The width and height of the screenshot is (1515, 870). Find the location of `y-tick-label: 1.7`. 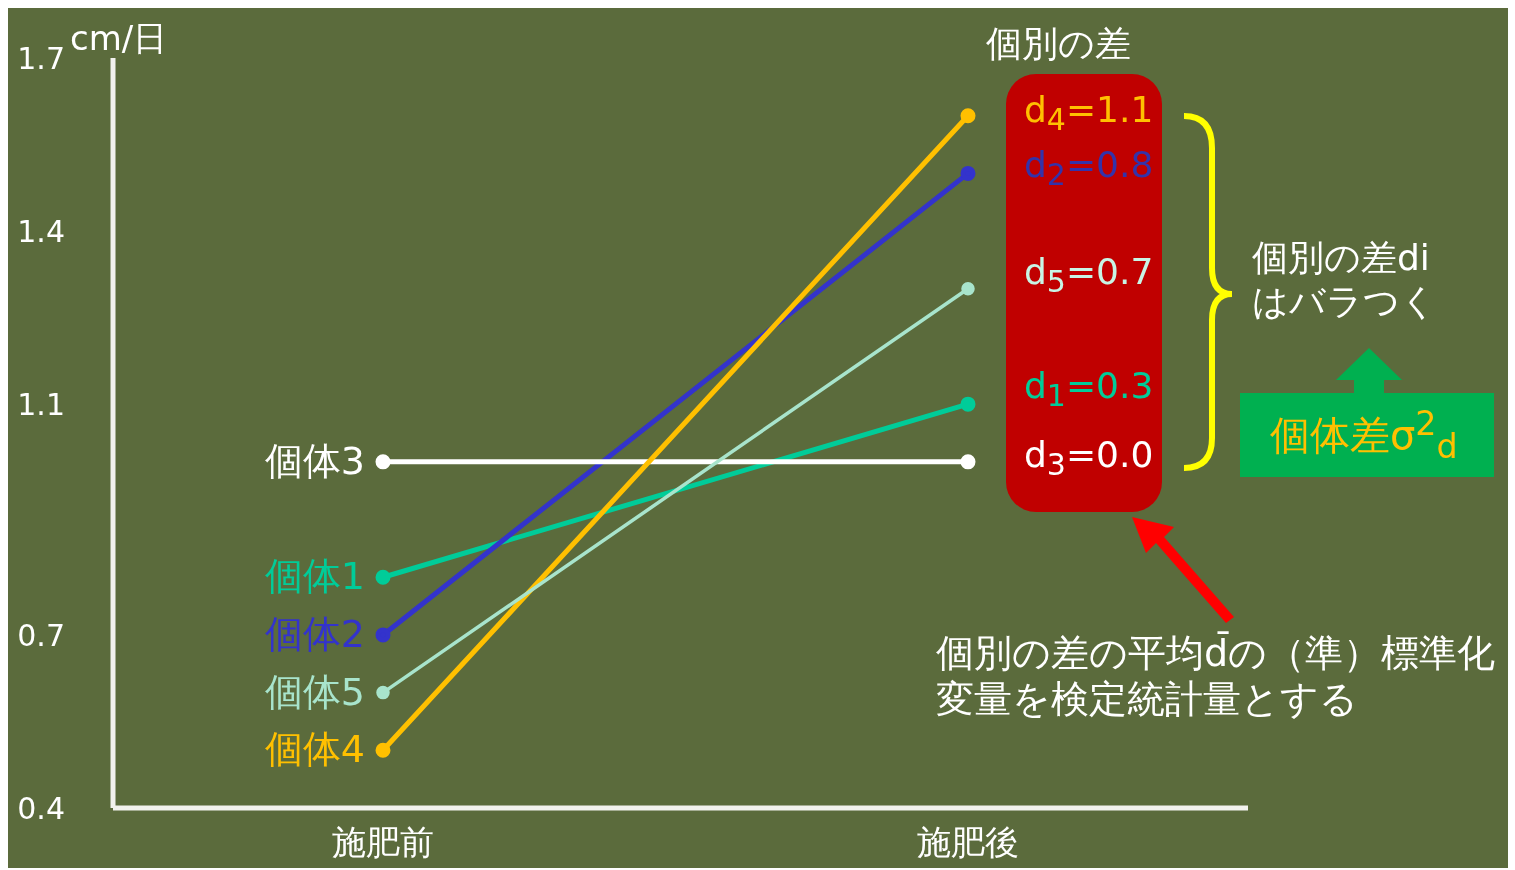

y-tick-label: 1.7 is located at coordinates (41, 58).